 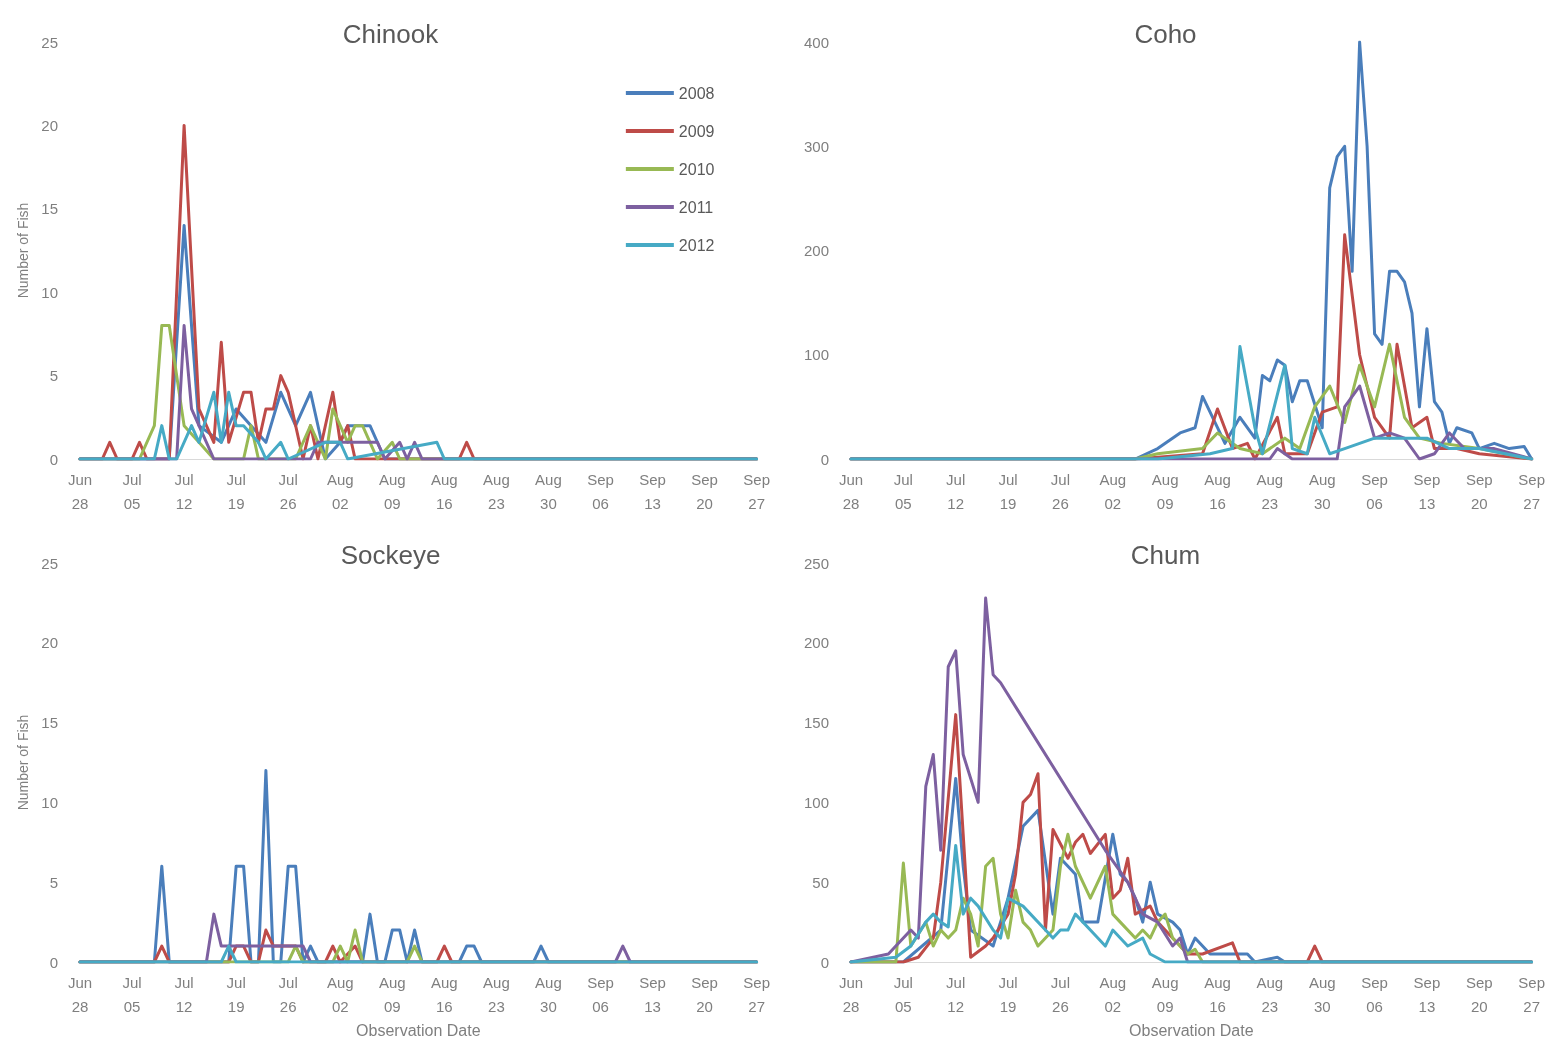 I want to click on chart-title: Sockeye, so click(x=390, y=555).